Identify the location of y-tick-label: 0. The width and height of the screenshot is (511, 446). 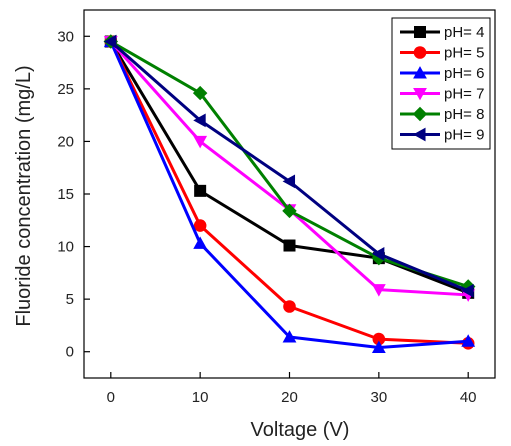
(70, 352).